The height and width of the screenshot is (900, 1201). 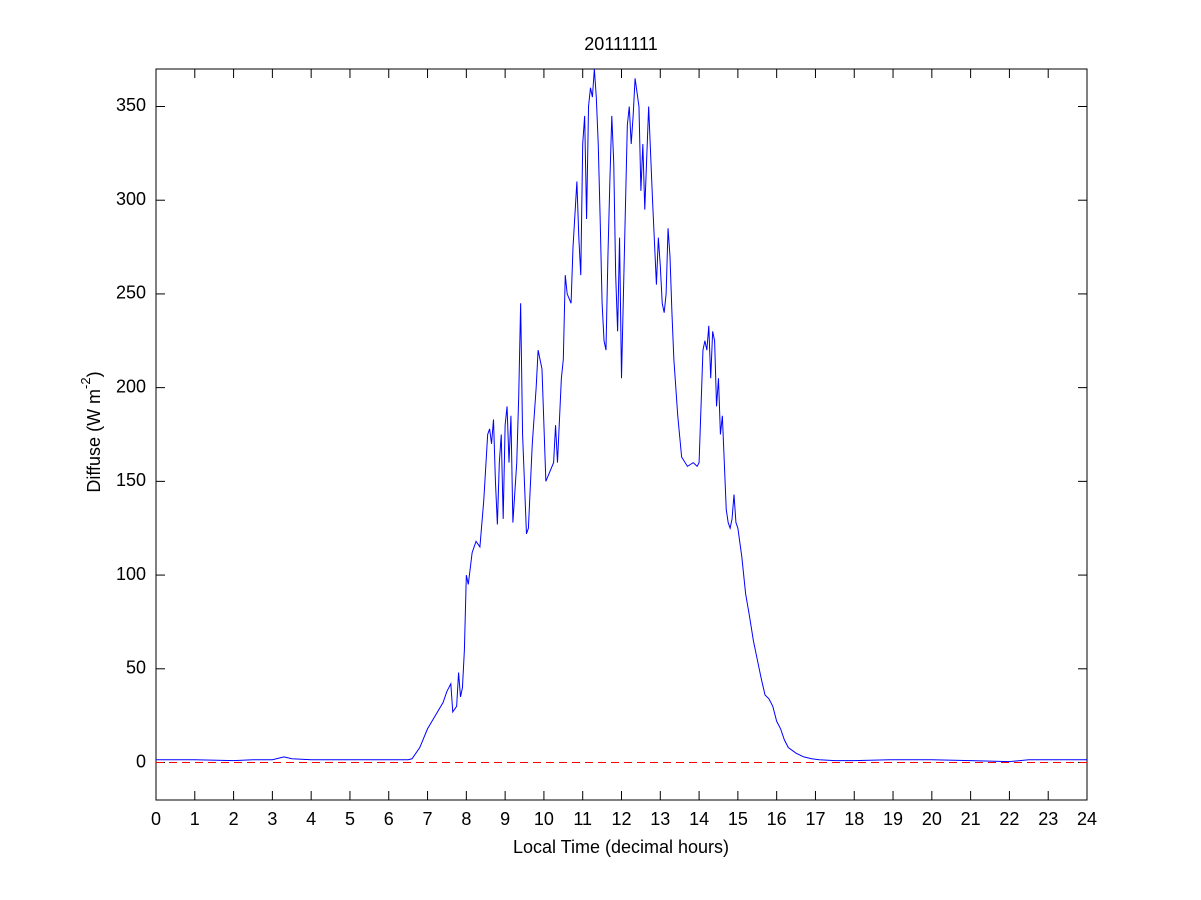 I want to click on x-tick-label: 2, so click(x=234, y=819).